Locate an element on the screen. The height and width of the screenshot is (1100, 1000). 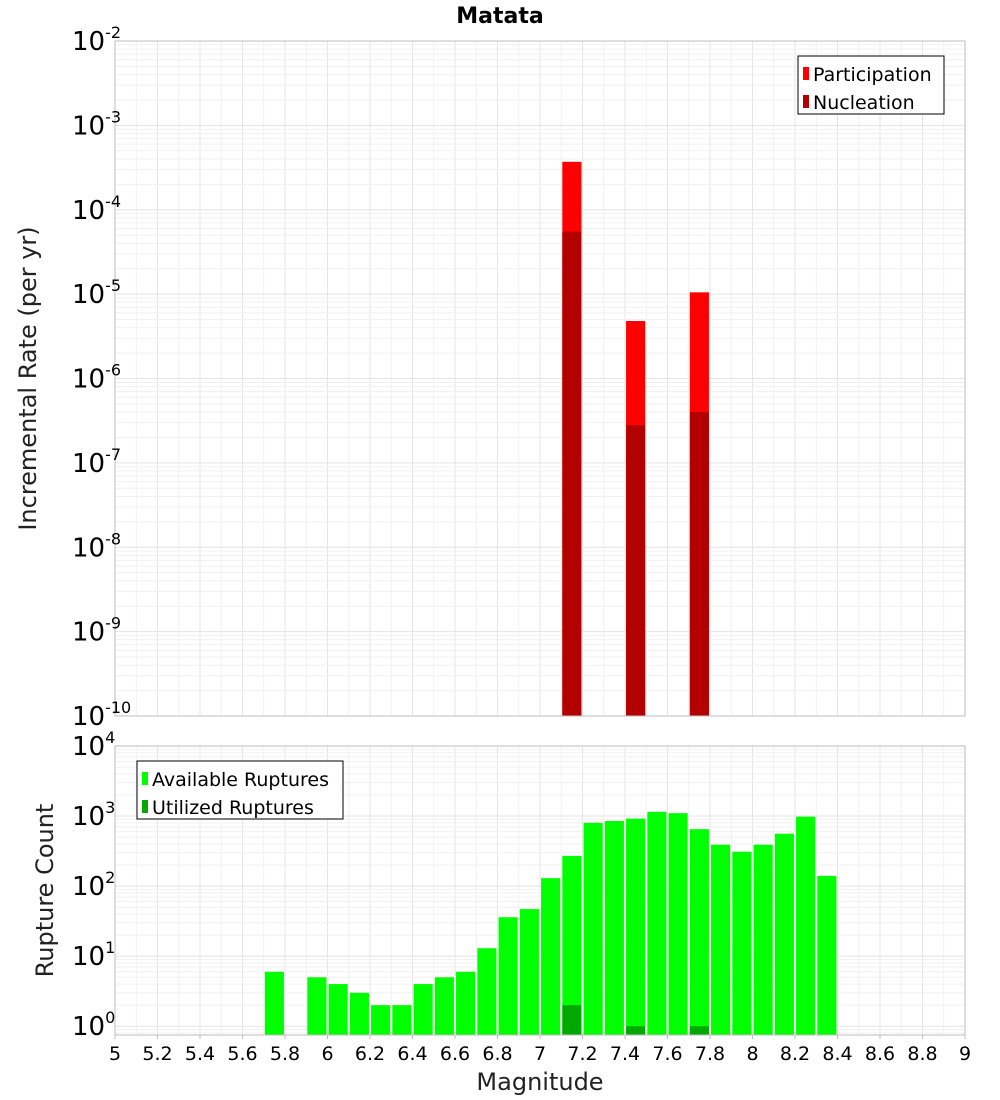
y-tick-exponent: -3 is located at coordinates (113, 116).